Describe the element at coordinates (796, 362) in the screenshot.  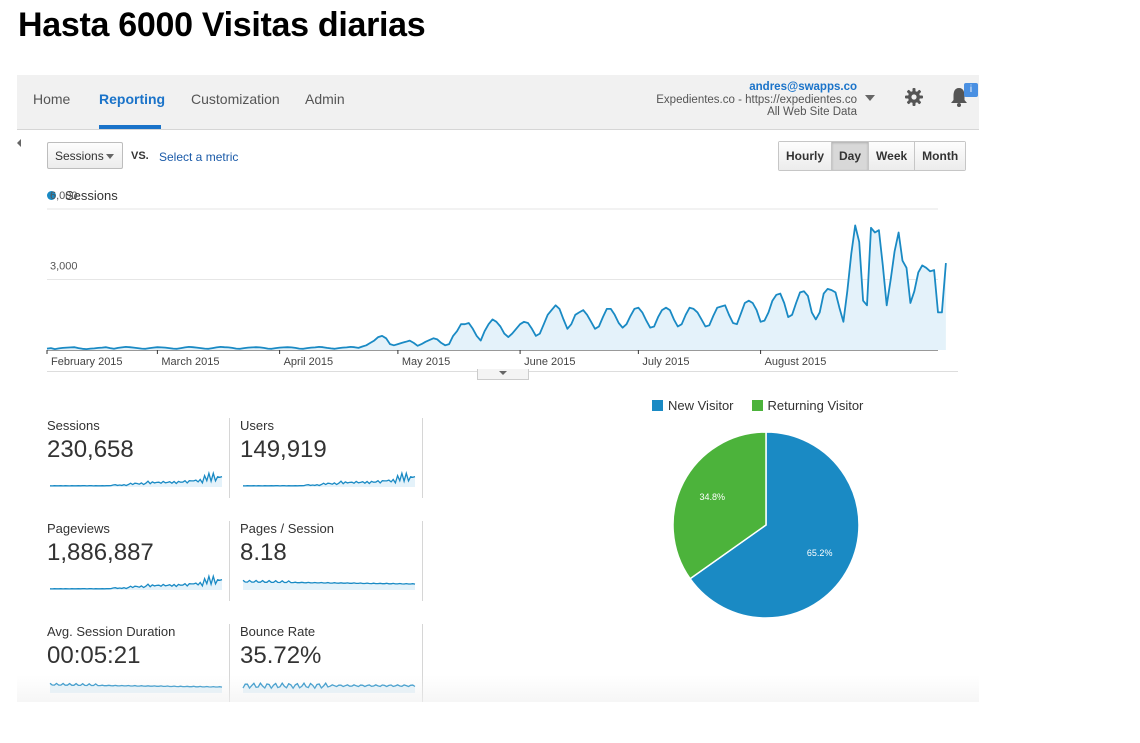
I see `x-tick-label: August 2015` at that location.